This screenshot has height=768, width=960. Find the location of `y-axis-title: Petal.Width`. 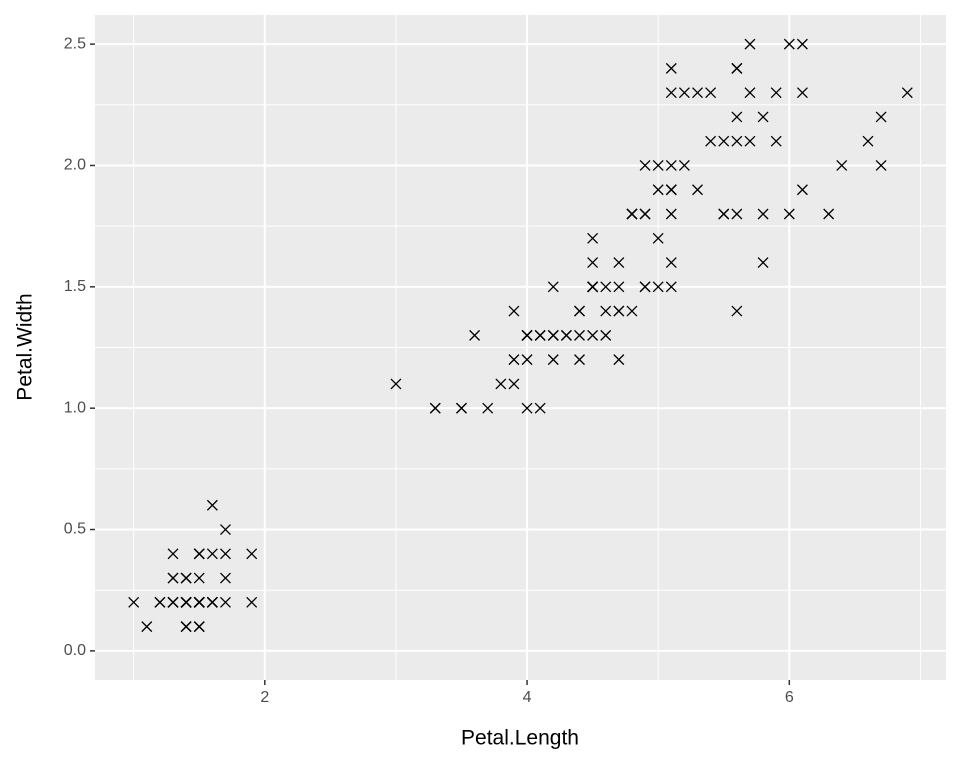

y-axis-title: Petal.Width is located at coordinates (25, 346).